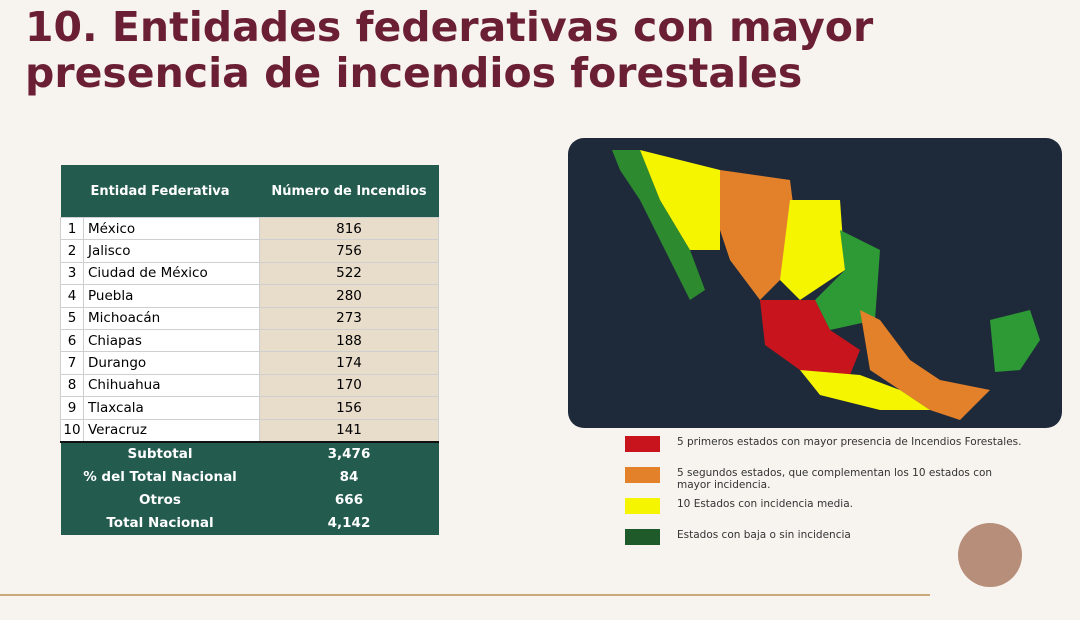 This screenshot has width=1080, height=620. I want to click on state: Durango, so click(171, 363).